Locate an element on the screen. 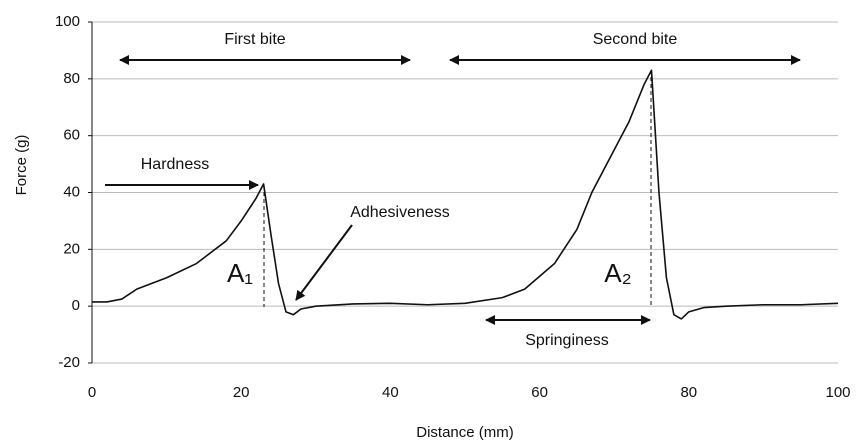  arrow is located at coordinates (324, 262).